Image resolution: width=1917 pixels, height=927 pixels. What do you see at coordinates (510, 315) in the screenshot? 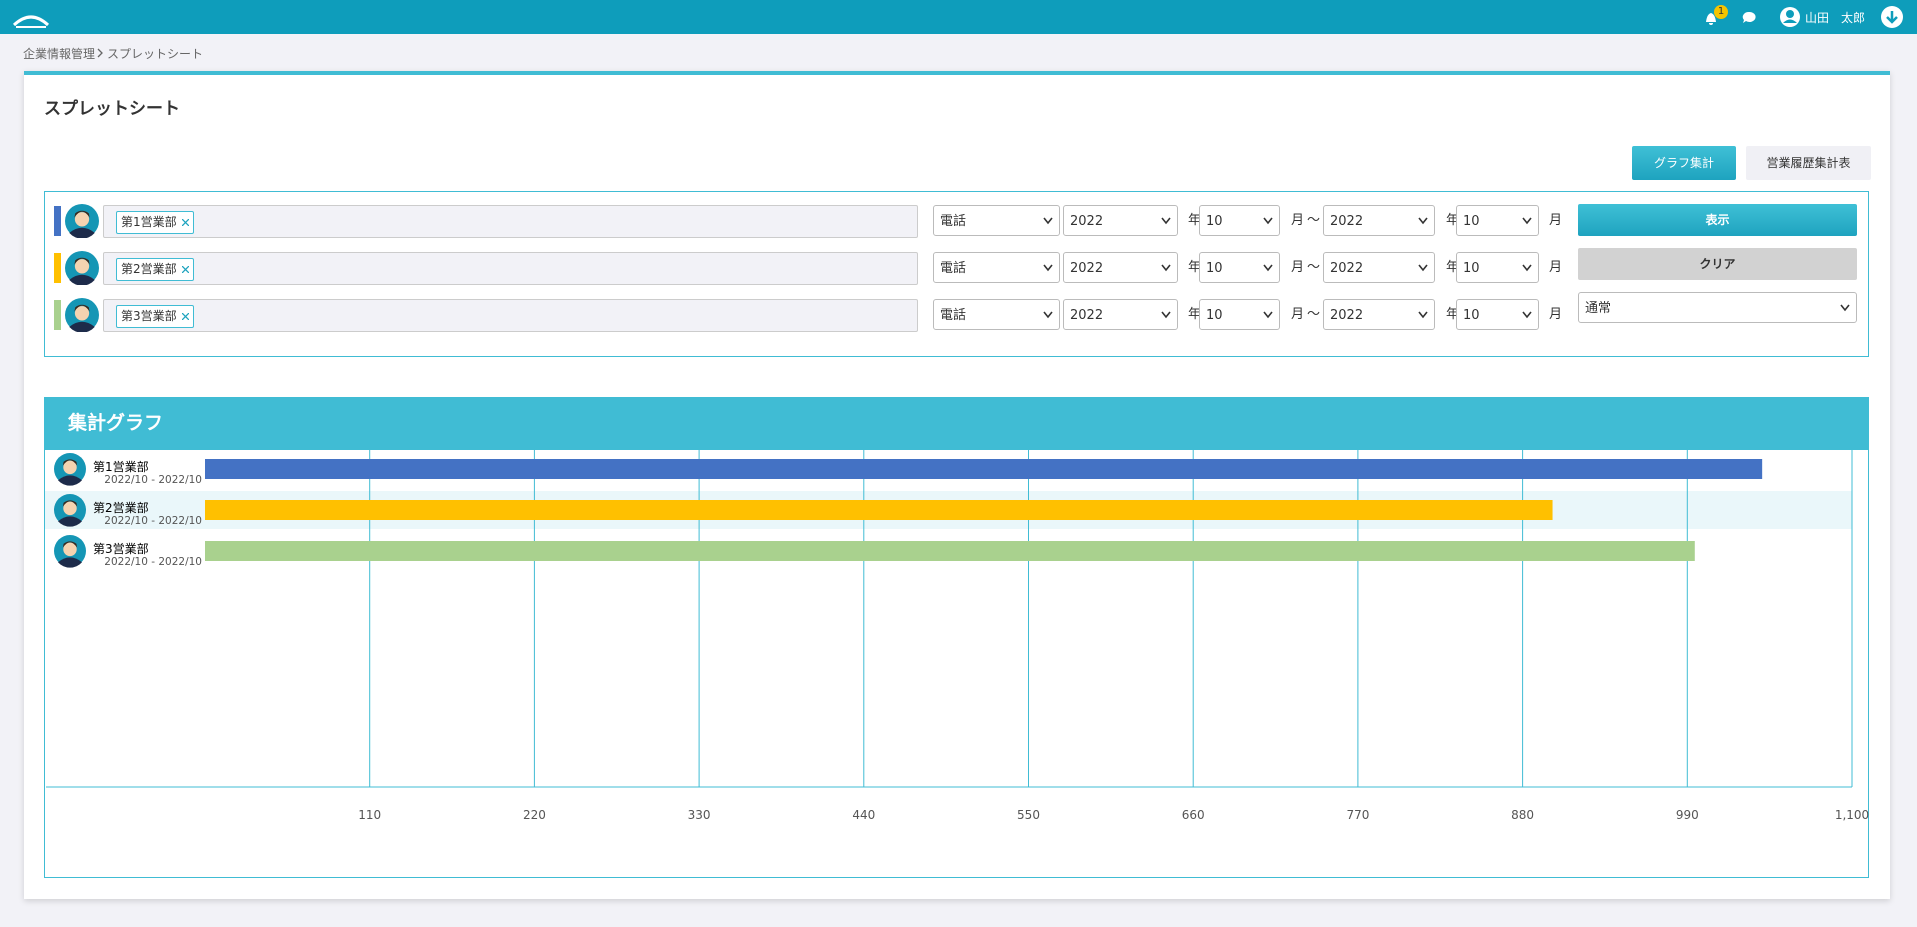
I see `department-input: 第3営業部` at bounding box center [510, 315].